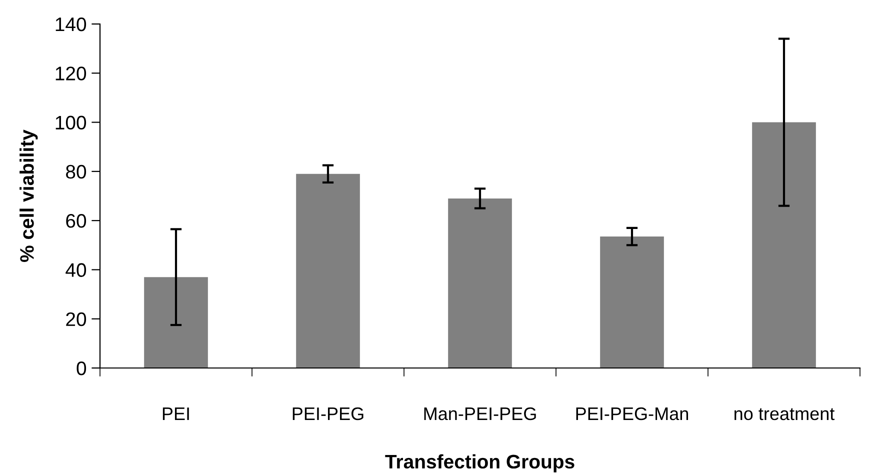 The image size is (879, 476). I want to click on y-tick-label: 40, so click(76, 270).